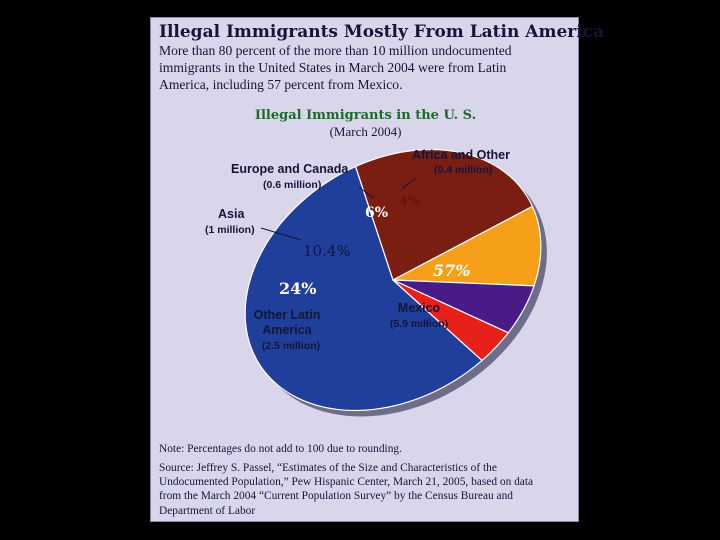 This screenshot has height=540, width=720. I want to click on chart-title: Illegal Immigrants in the U. S., so click(365, 115).